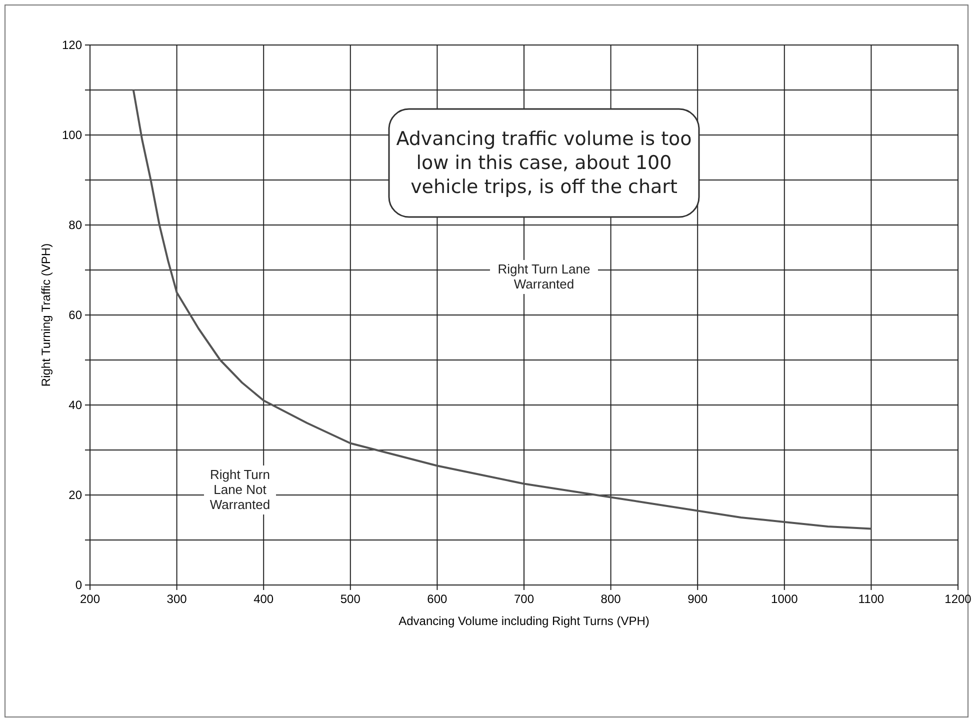 The height and width of the screenshot is (724, 975). Describe the element at coordinates (958, 599) in the screenshot. I see `x-tick-label: 1200` at that location.